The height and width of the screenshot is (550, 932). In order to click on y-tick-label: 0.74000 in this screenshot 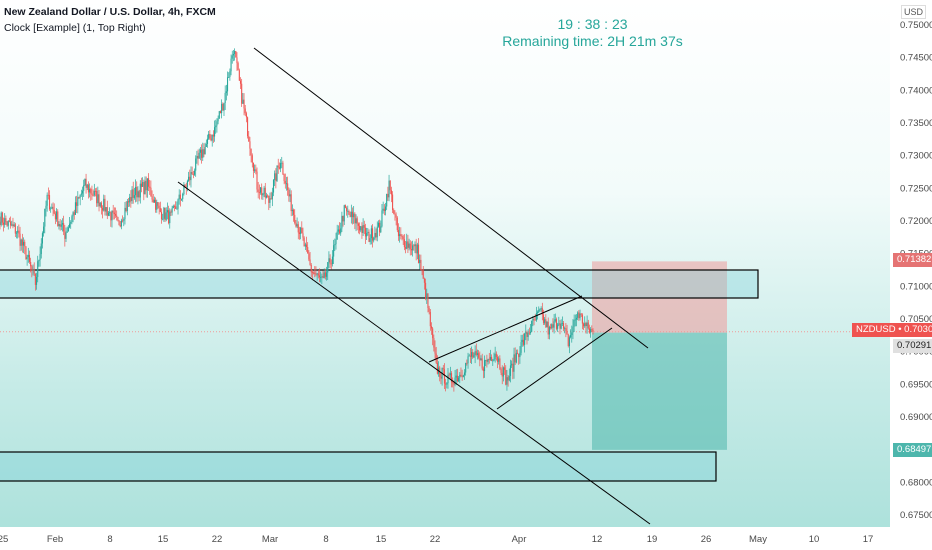, I will do `click(916, 90)`.